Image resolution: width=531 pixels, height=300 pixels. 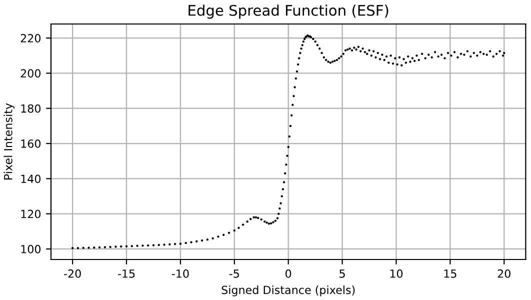 What do you see at coordinates (450, 274) in the screenshot?
I see `x-tick-label: 15` at bounding box center [450, 274].